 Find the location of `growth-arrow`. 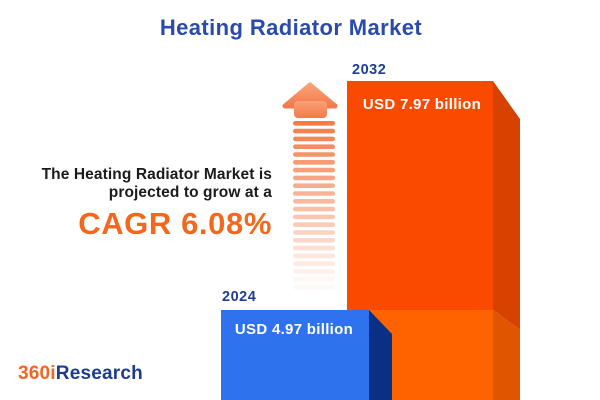

growth-arrow is located at coordinates (310, 186).